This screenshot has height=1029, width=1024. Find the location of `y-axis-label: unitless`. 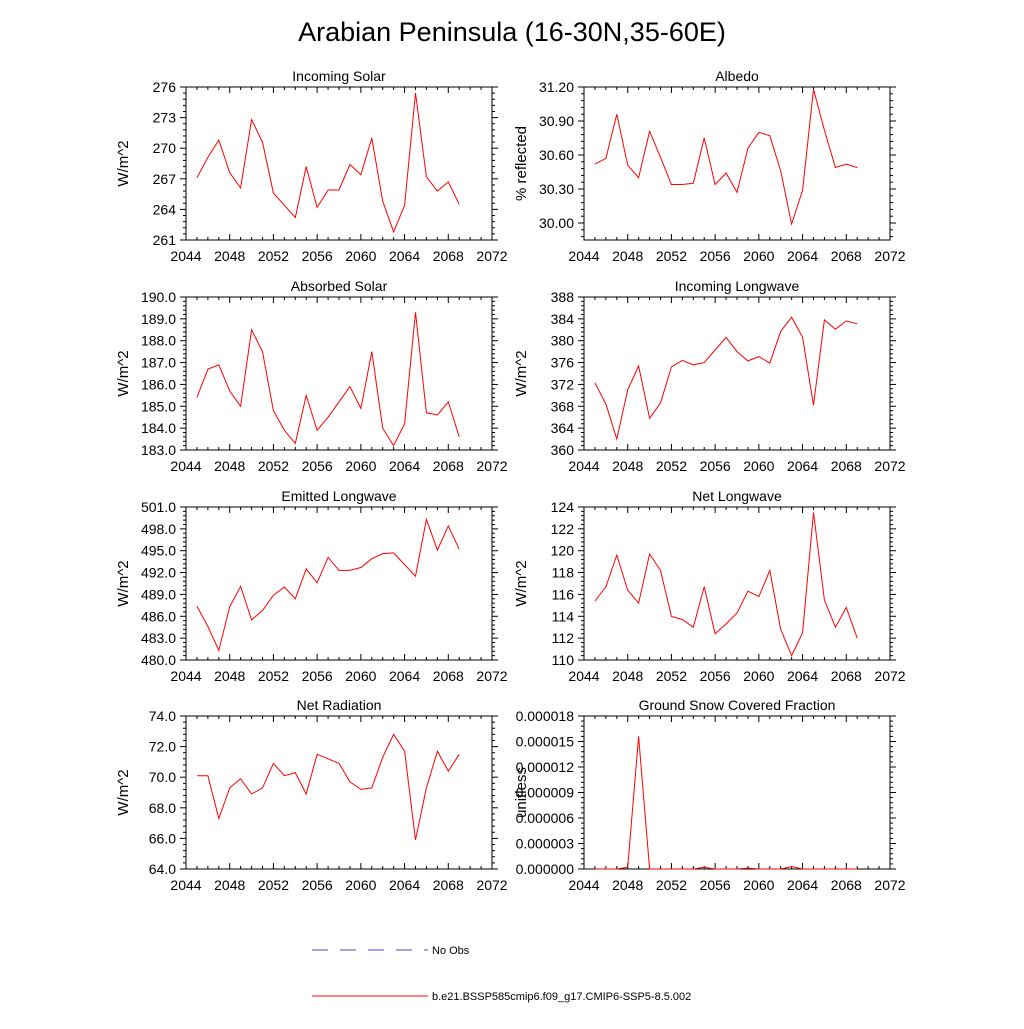

y-axis-label: unitless is located at coordinates (521, 792).